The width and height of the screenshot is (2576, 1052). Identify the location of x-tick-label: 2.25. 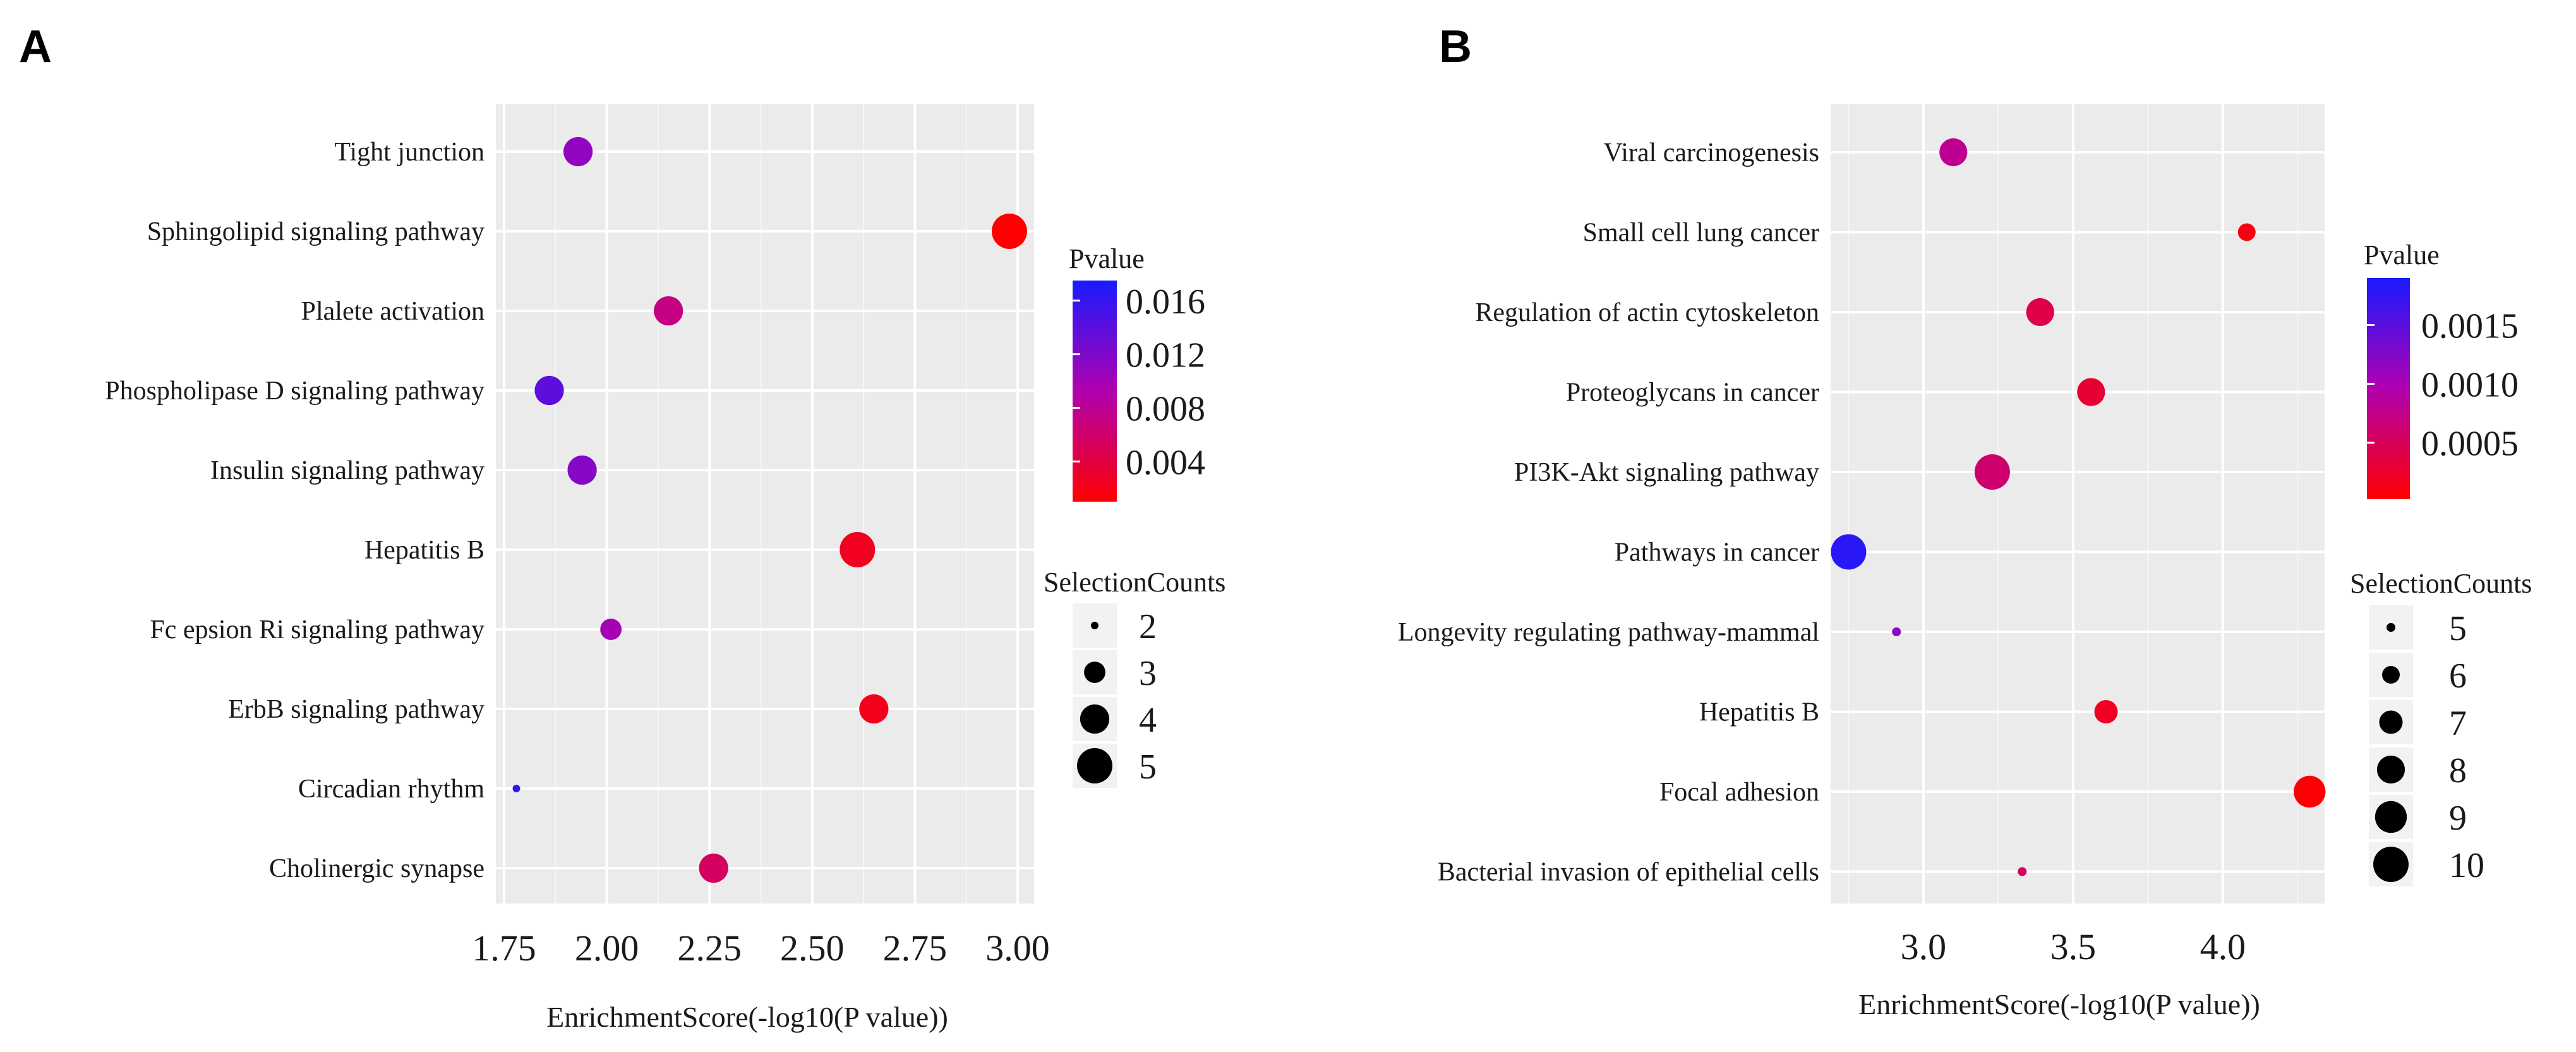
(709, 948).